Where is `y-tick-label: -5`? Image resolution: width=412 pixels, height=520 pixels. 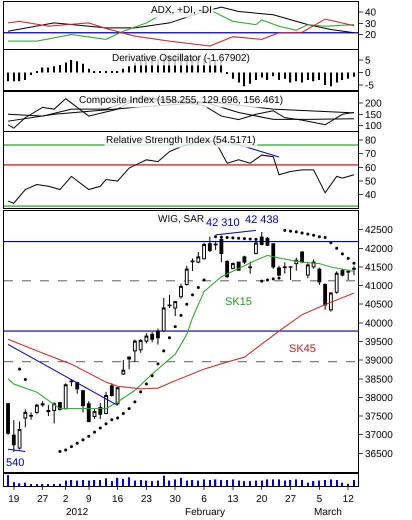 y-tick-label: -5 is located at coordinates (369, 86).